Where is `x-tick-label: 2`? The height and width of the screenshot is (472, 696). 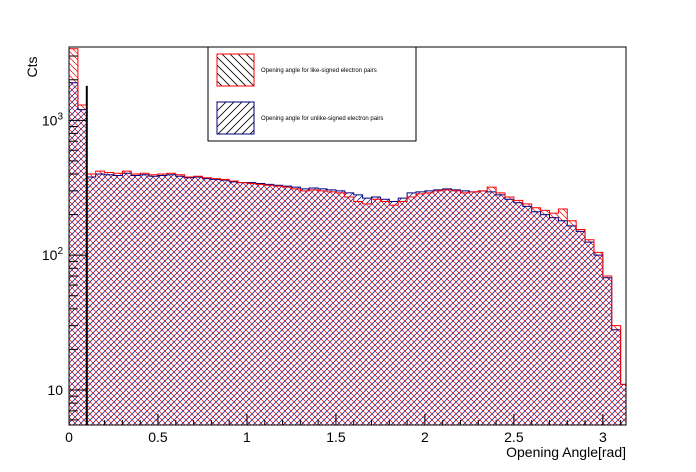 x-tick-label: 2 is located at coordinates (425, 437).